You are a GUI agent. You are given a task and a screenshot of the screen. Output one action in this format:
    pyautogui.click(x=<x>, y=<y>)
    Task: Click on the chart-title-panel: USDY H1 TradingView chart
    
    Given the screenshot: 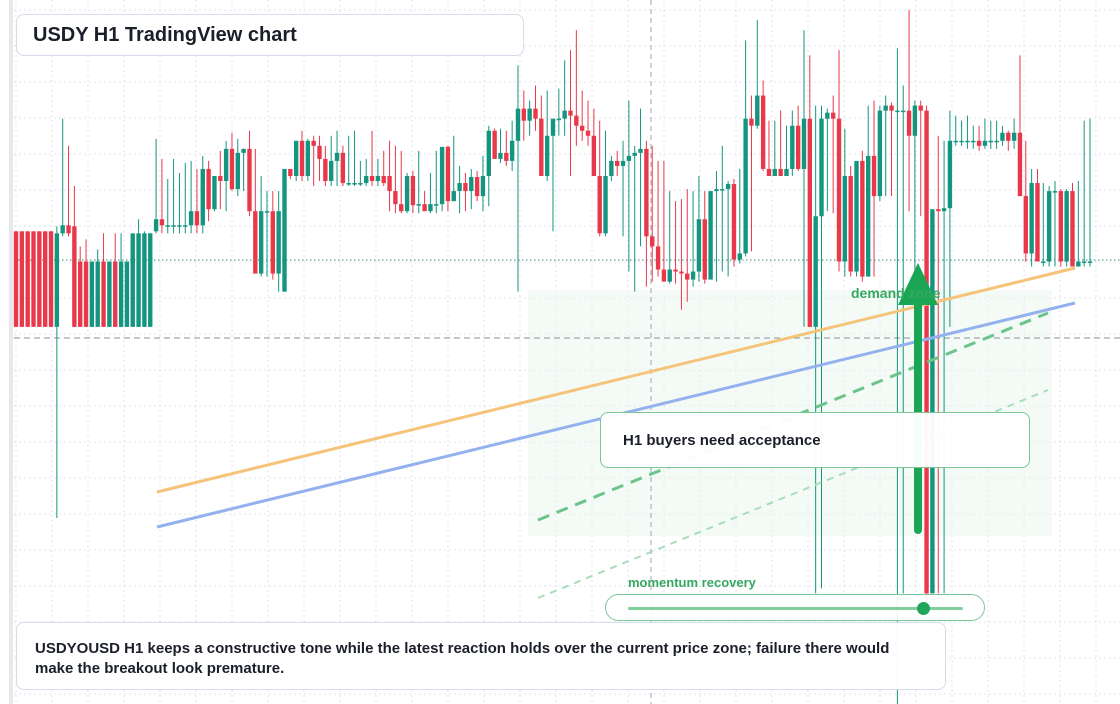 What is the action you would take?
    pyautogui.click(x=270, y=35)
    